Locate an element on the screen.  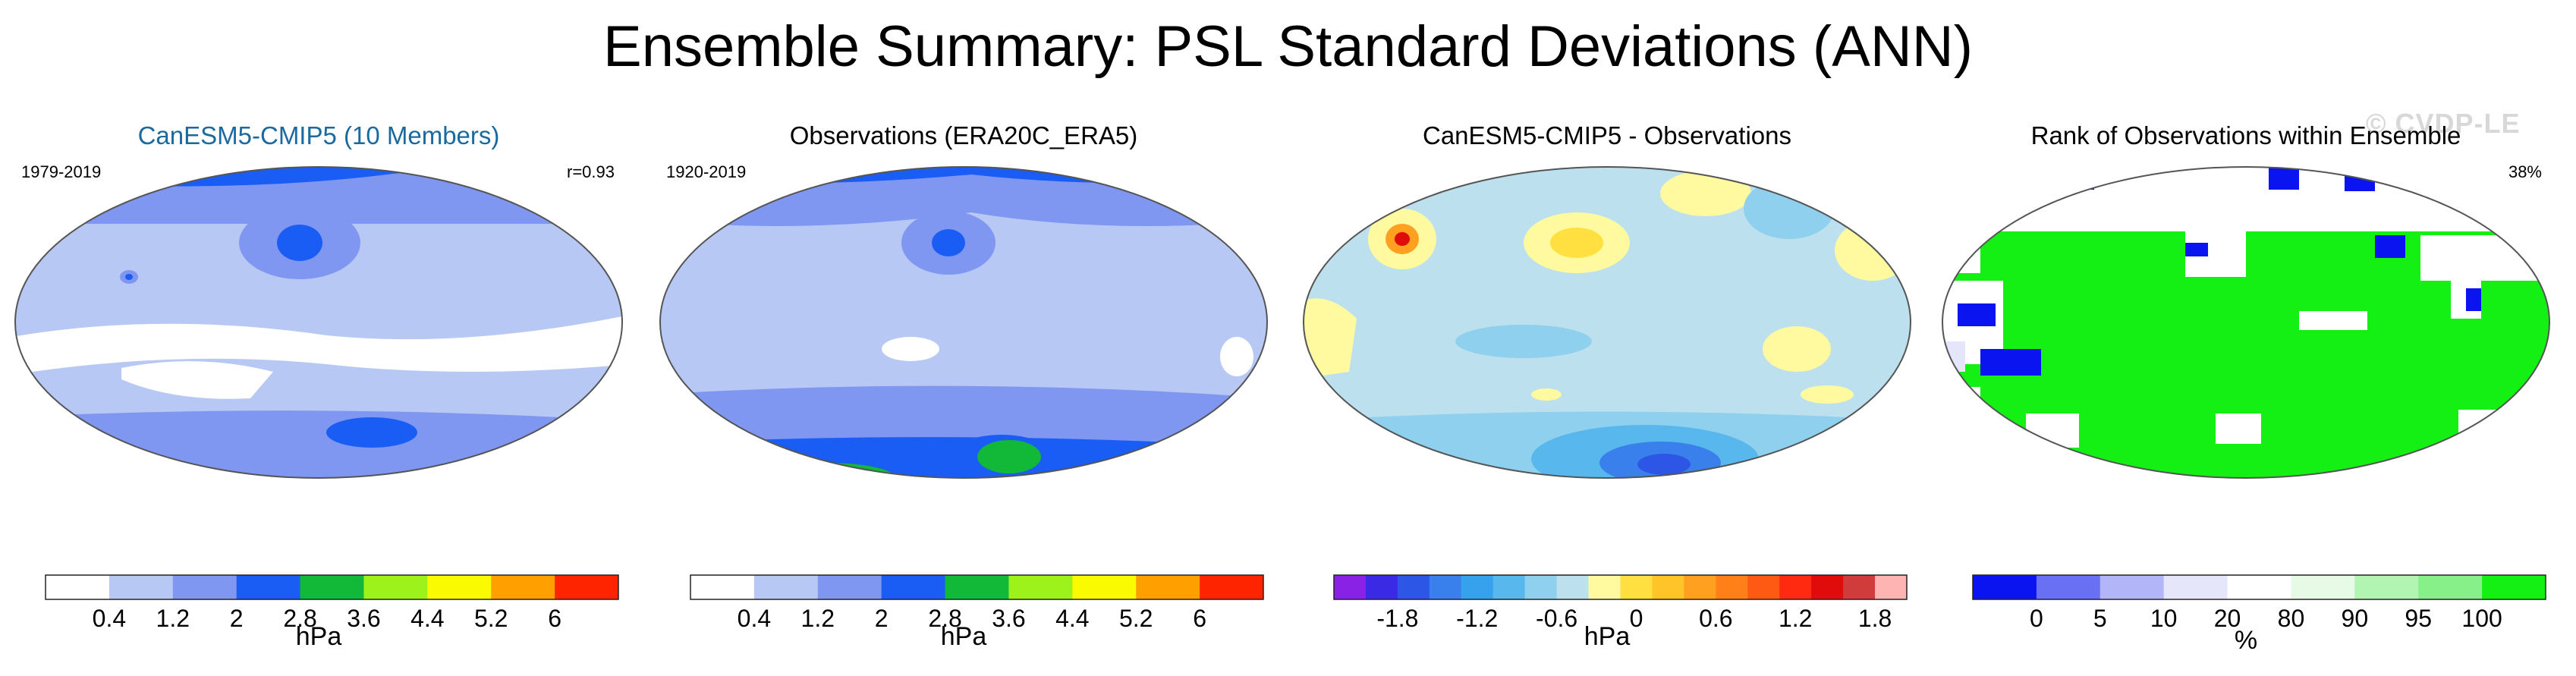
panel-title: Rank of Observations within Ensemble is located at coordinates (2245, 135).